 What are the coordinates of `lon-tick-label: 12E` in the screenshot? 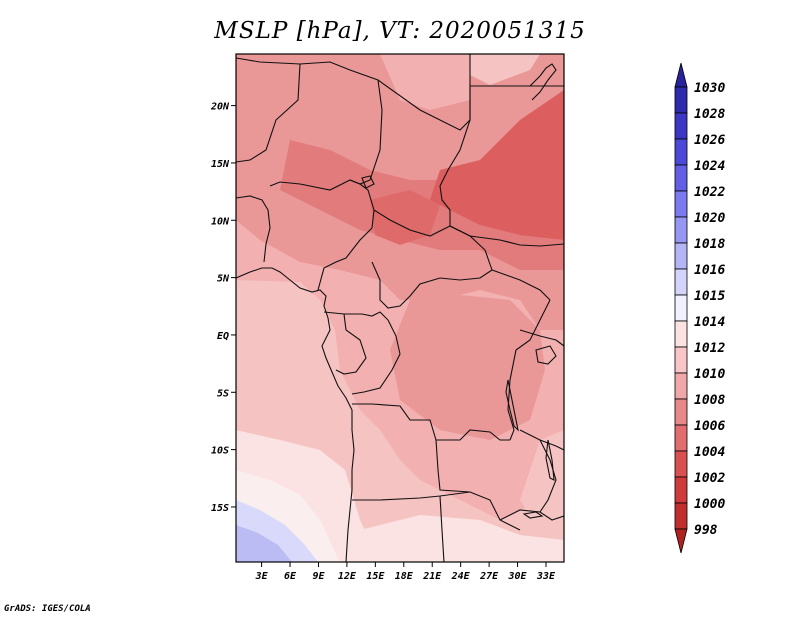 It's located at (347, 576).